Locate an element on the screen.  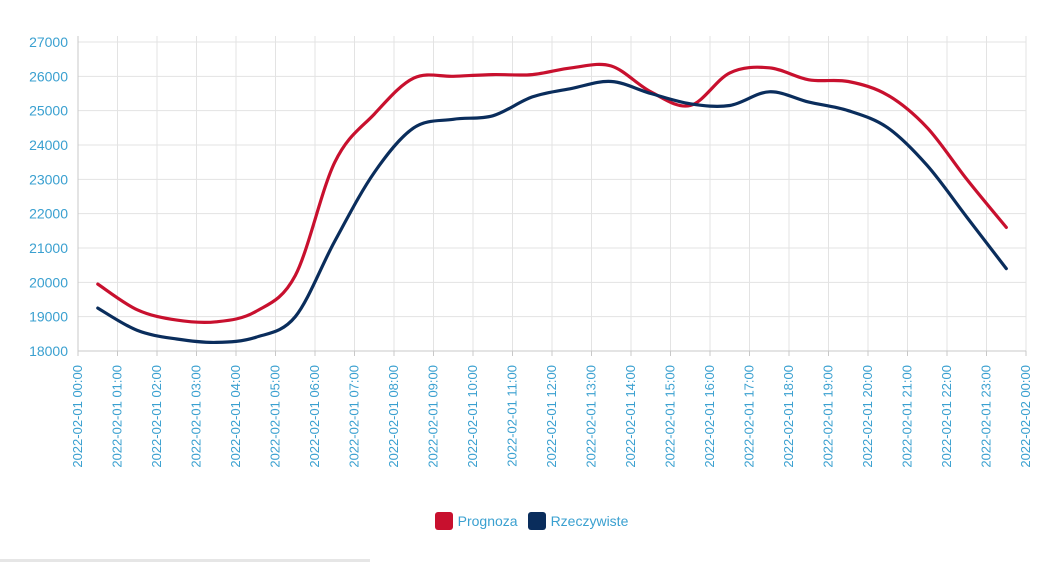
x-tick-label: 2022-02-02 00:00 is located at coordinates (1025, 416).